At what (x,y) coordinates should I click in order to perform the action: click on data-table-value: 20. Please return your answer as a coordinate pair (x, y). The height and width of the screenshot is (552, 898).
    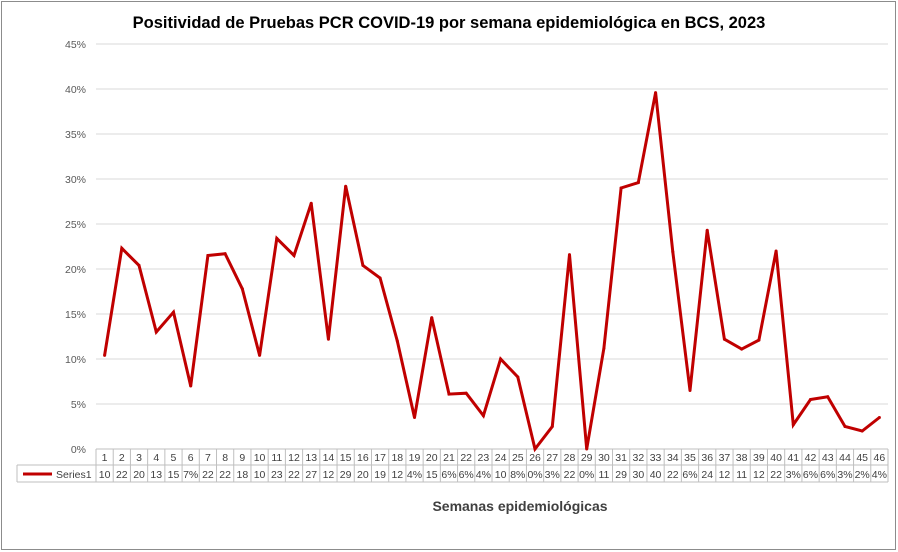
    Looking at the image, I should click on (363, 475).